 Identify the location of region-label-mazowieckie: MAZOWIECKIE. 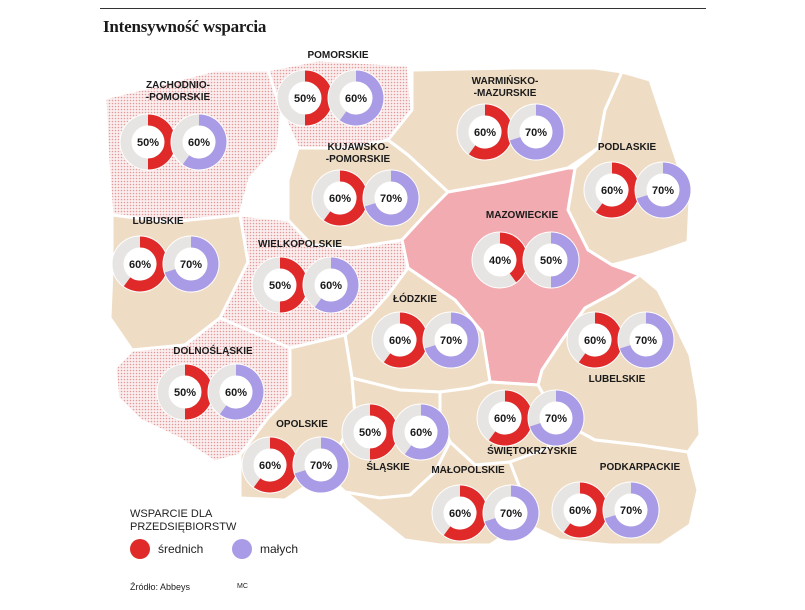
(522, 215).